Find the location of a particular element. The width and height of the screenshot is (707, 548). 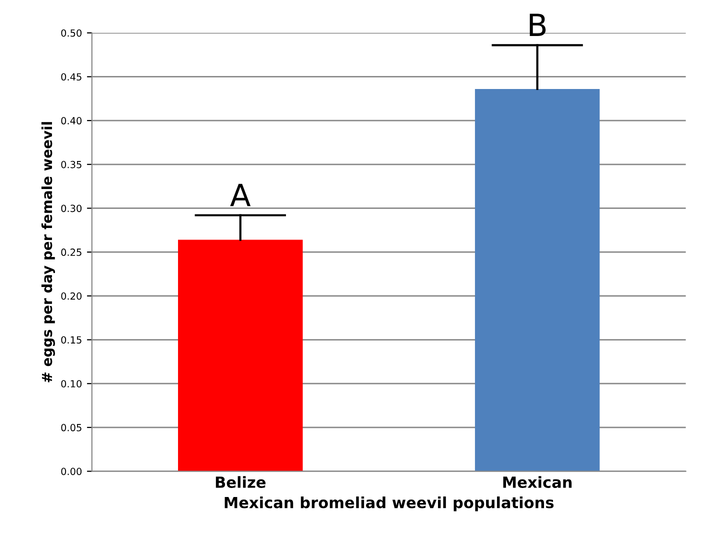

y-tick-label: 0.00 is located at coordinates (71, 472).